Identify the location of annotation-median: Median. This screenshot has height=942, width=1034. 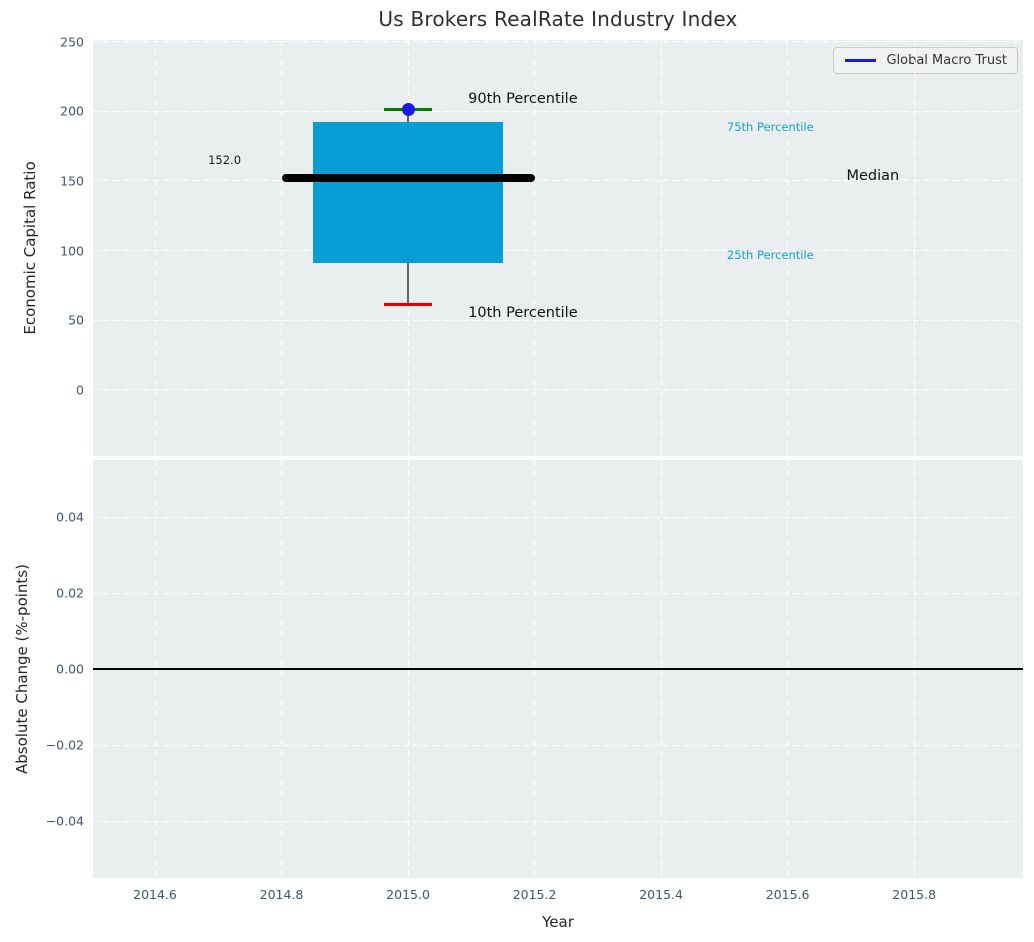
(873, 176).